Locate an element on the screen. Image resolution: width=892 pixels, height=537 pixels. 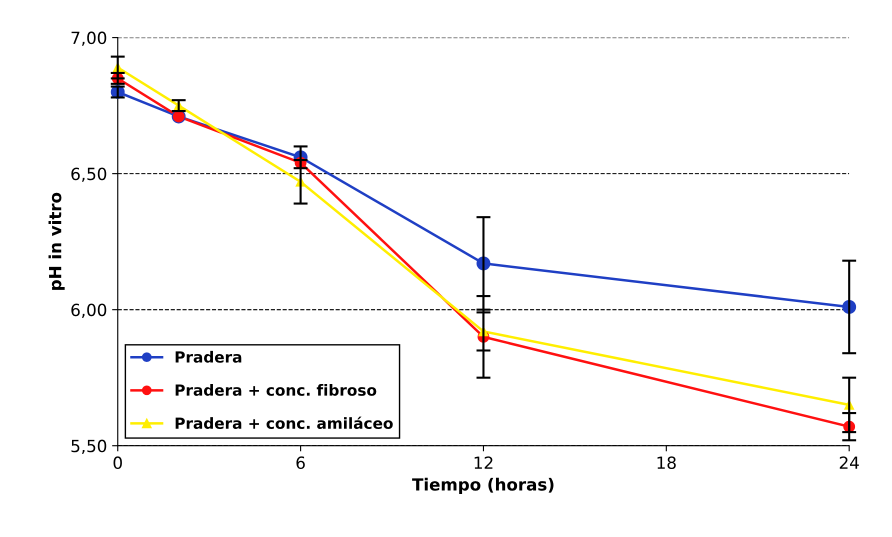
y-tick-label: 6,00 is located at coordinates (88, 311).